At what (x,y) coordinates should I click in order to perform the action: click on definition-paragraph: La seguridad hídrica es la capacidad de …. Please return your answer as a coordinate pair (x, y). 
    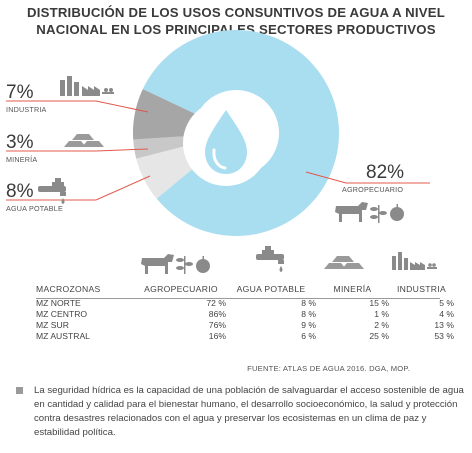
    Looking at the image, I should click on (249, 411).